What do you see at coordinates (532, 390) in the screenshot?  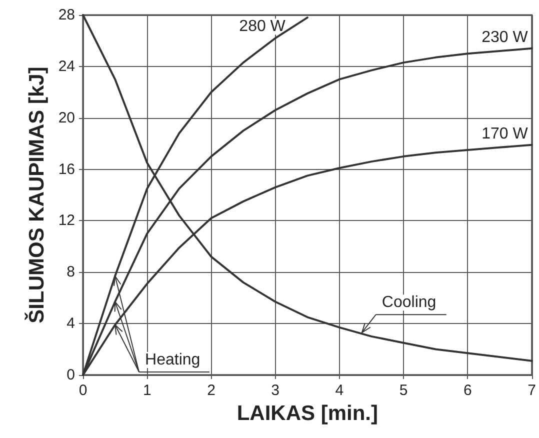 I see `x-tick-label: 7` at bounding box center [532, 390].